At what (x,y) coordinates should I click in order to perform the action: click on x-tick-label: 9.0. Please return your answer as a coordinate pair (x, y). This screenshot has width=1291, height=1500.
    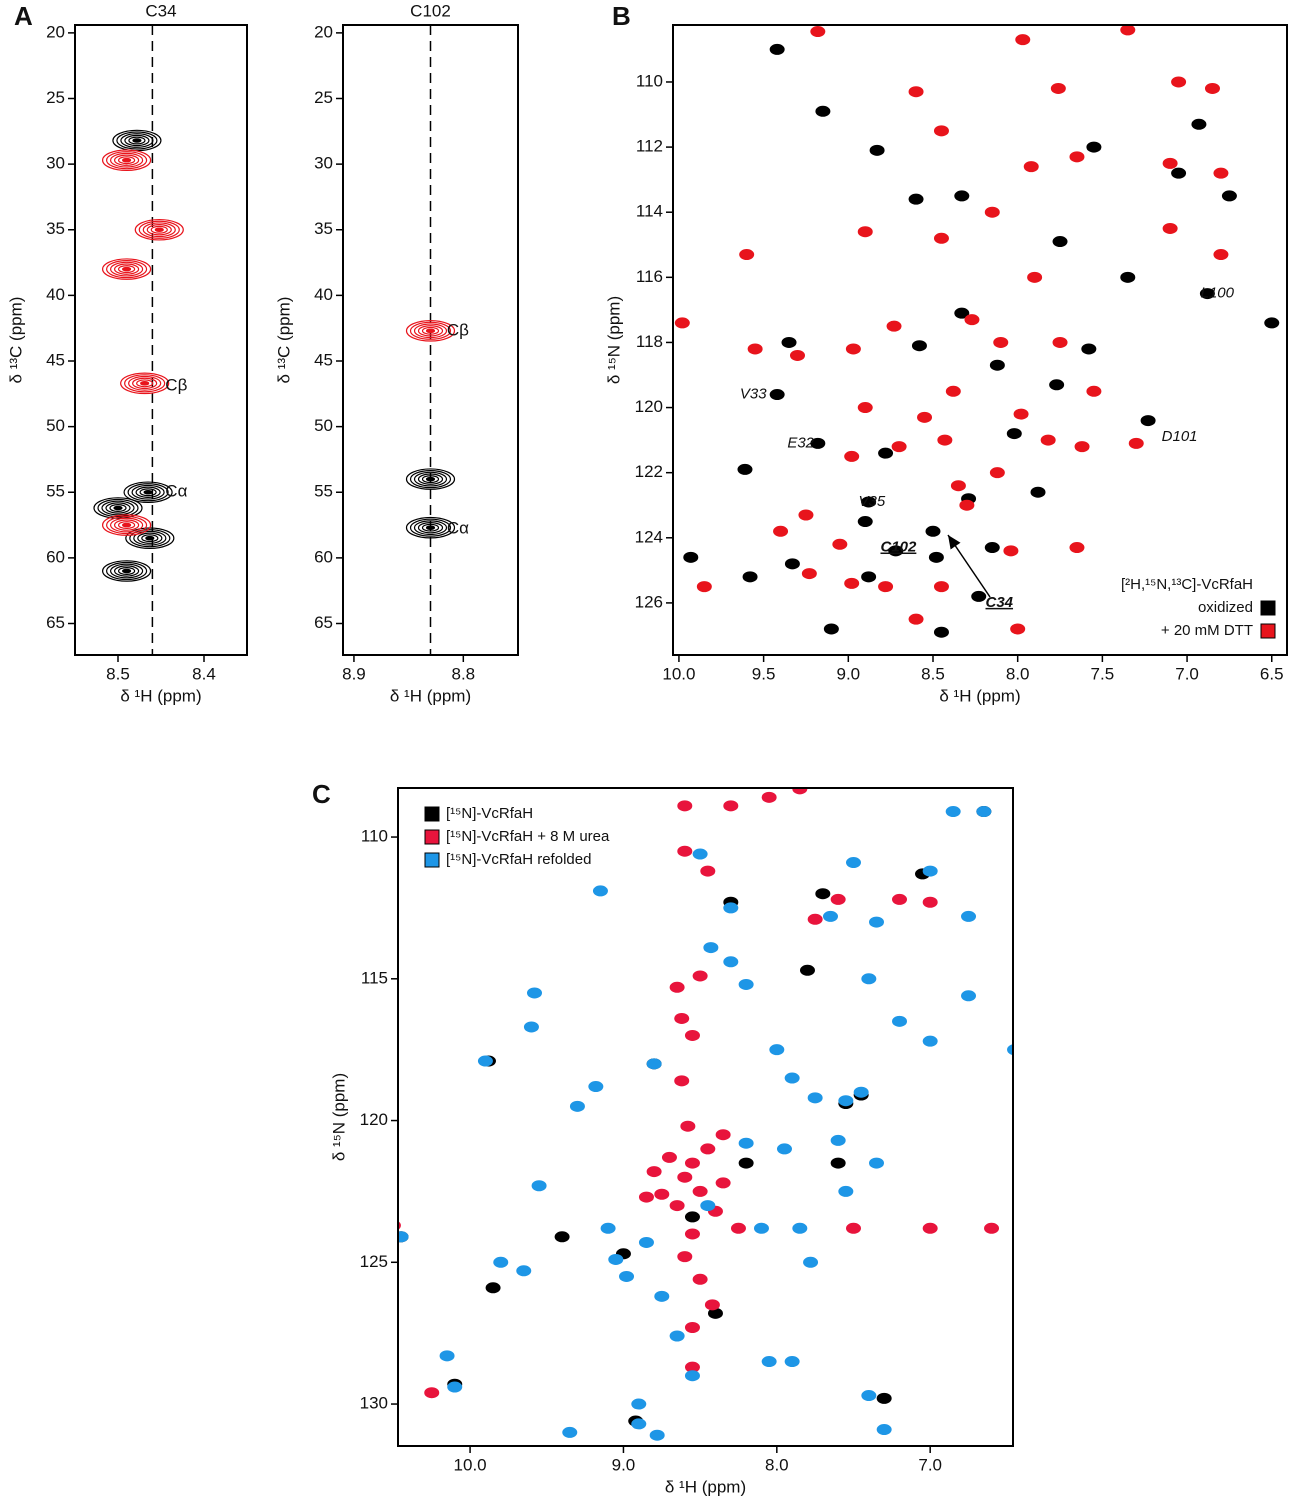
    Looking at the image, I should click on (848, 673).